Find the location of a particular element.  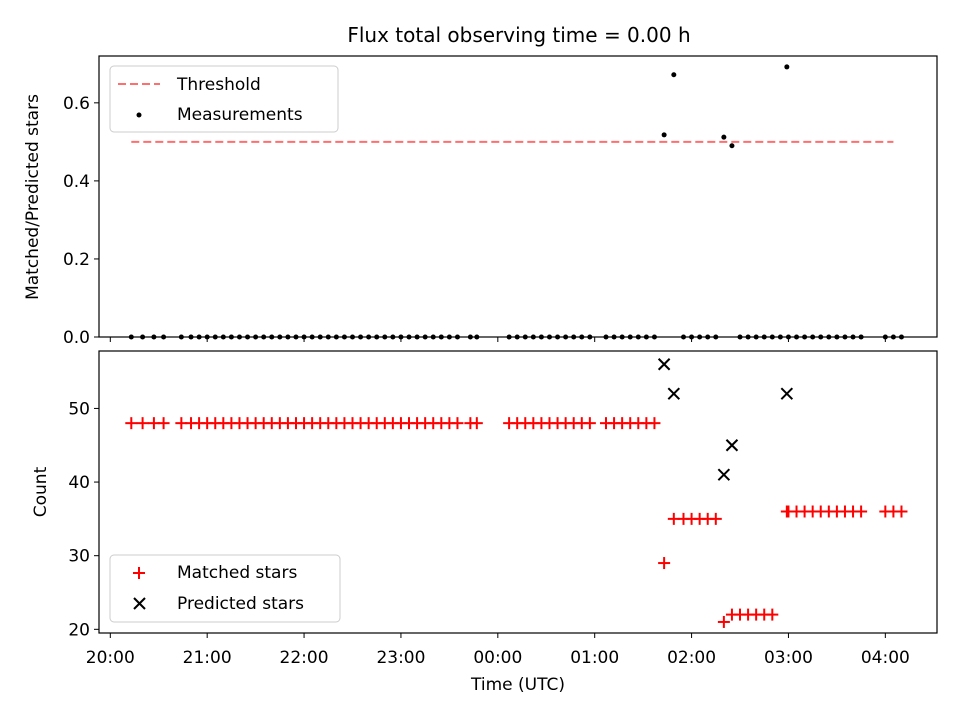

bottom-y-axis: 20 30 40 50 is located at coordinates (83, 519).